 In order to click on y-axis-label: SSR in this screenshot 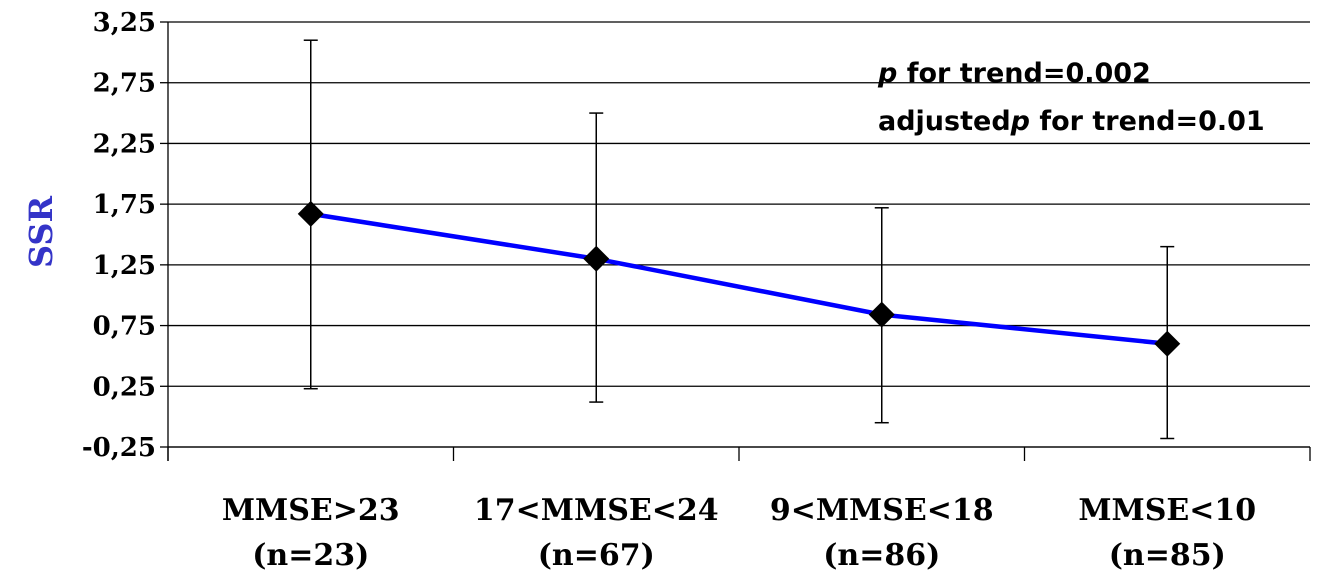, I will do `click(41, 232)`.